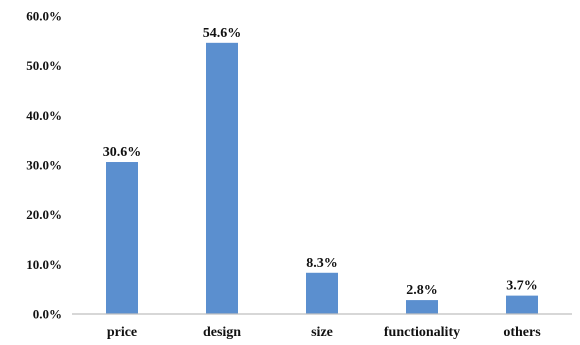 Image resolution: width=580 pixels, height=345 pixels. I want to click on x-category-label-price: price, so click(122, 332).